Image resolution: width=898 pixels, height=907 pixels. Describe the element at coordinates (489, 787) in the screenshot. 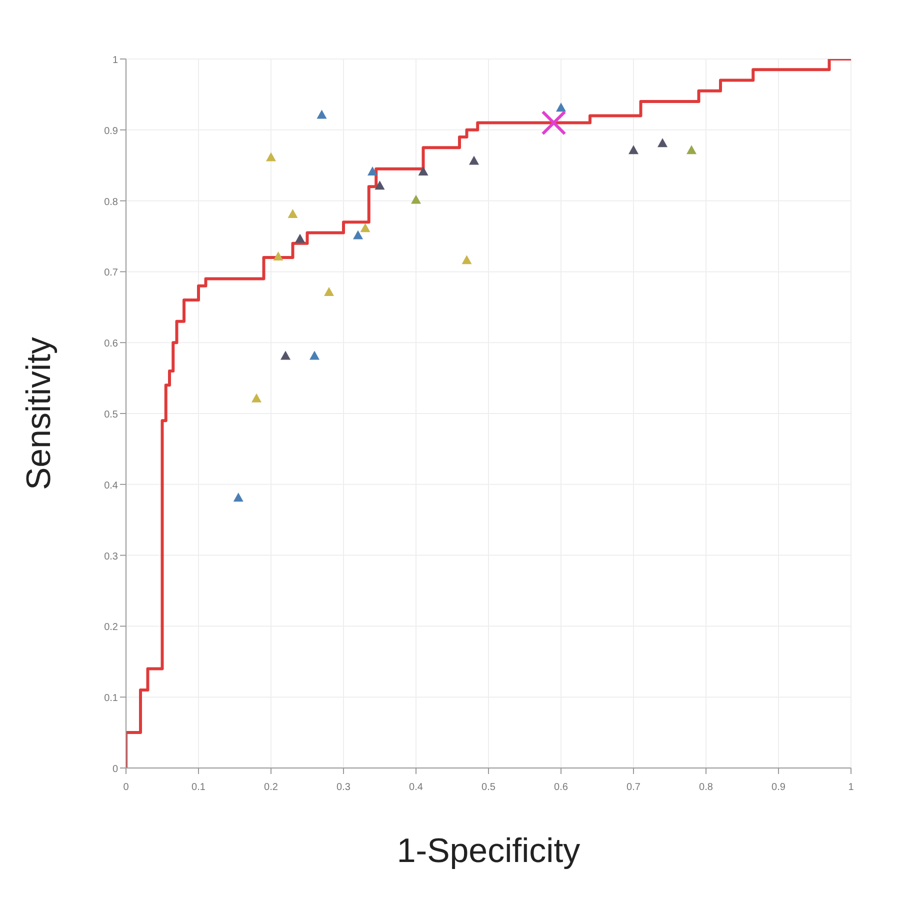

I see `x-tick-label: 0.5` at that location.